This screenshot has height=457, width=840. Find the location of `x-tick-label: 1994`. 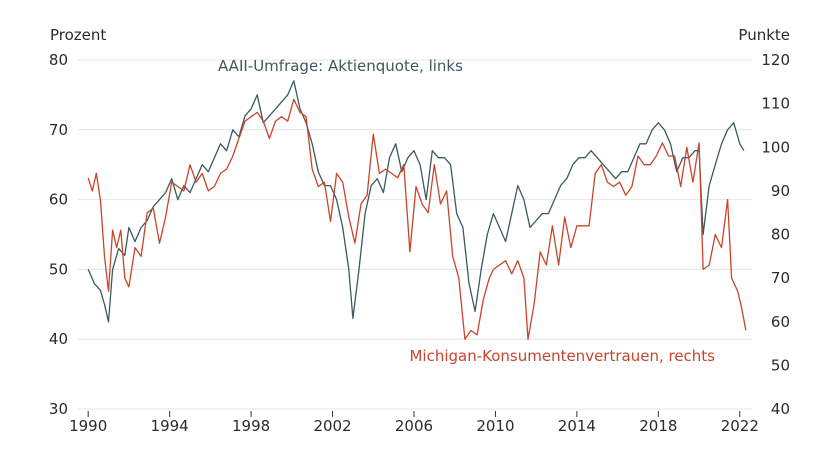

x-tick-label: 1994 is located at coordinates (170, 426).